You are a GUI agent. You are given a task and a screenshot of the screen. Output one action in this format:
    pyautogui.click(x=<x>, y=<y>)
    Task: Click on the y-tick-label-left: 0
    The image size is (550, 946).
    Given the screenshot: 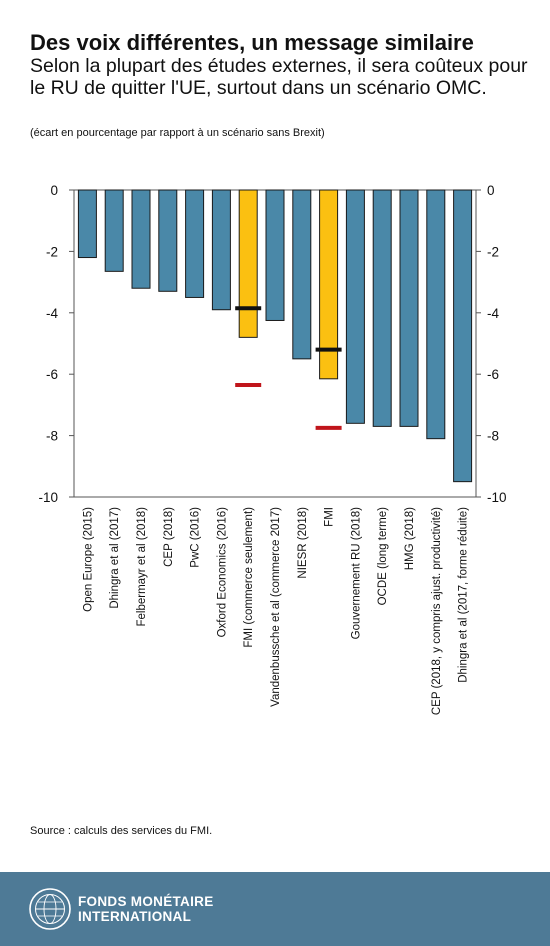 What is the action you would take?
    pyautogui.click(x=54, y=190)
    